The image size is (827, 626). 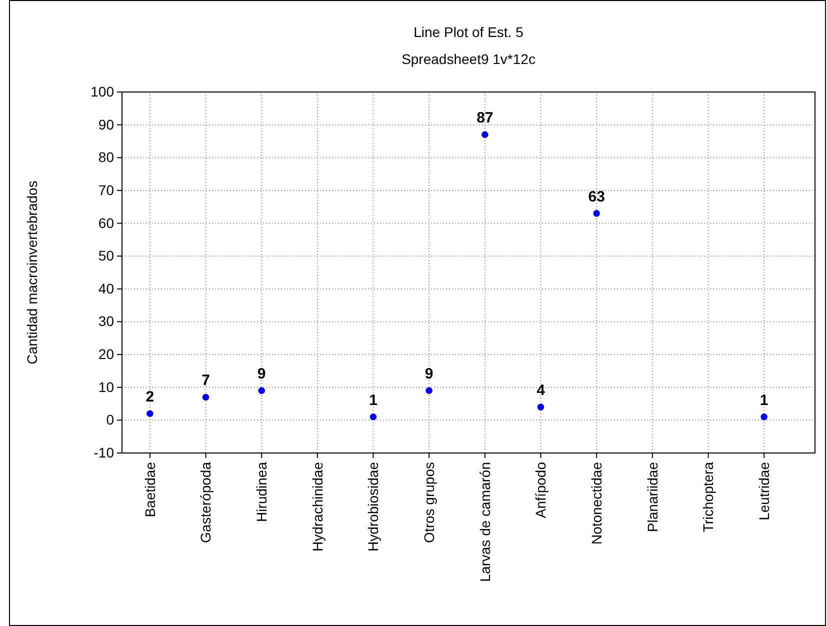 I want to click on chart-title: Line Plot of Est. 5, so click(x=469, y=32).